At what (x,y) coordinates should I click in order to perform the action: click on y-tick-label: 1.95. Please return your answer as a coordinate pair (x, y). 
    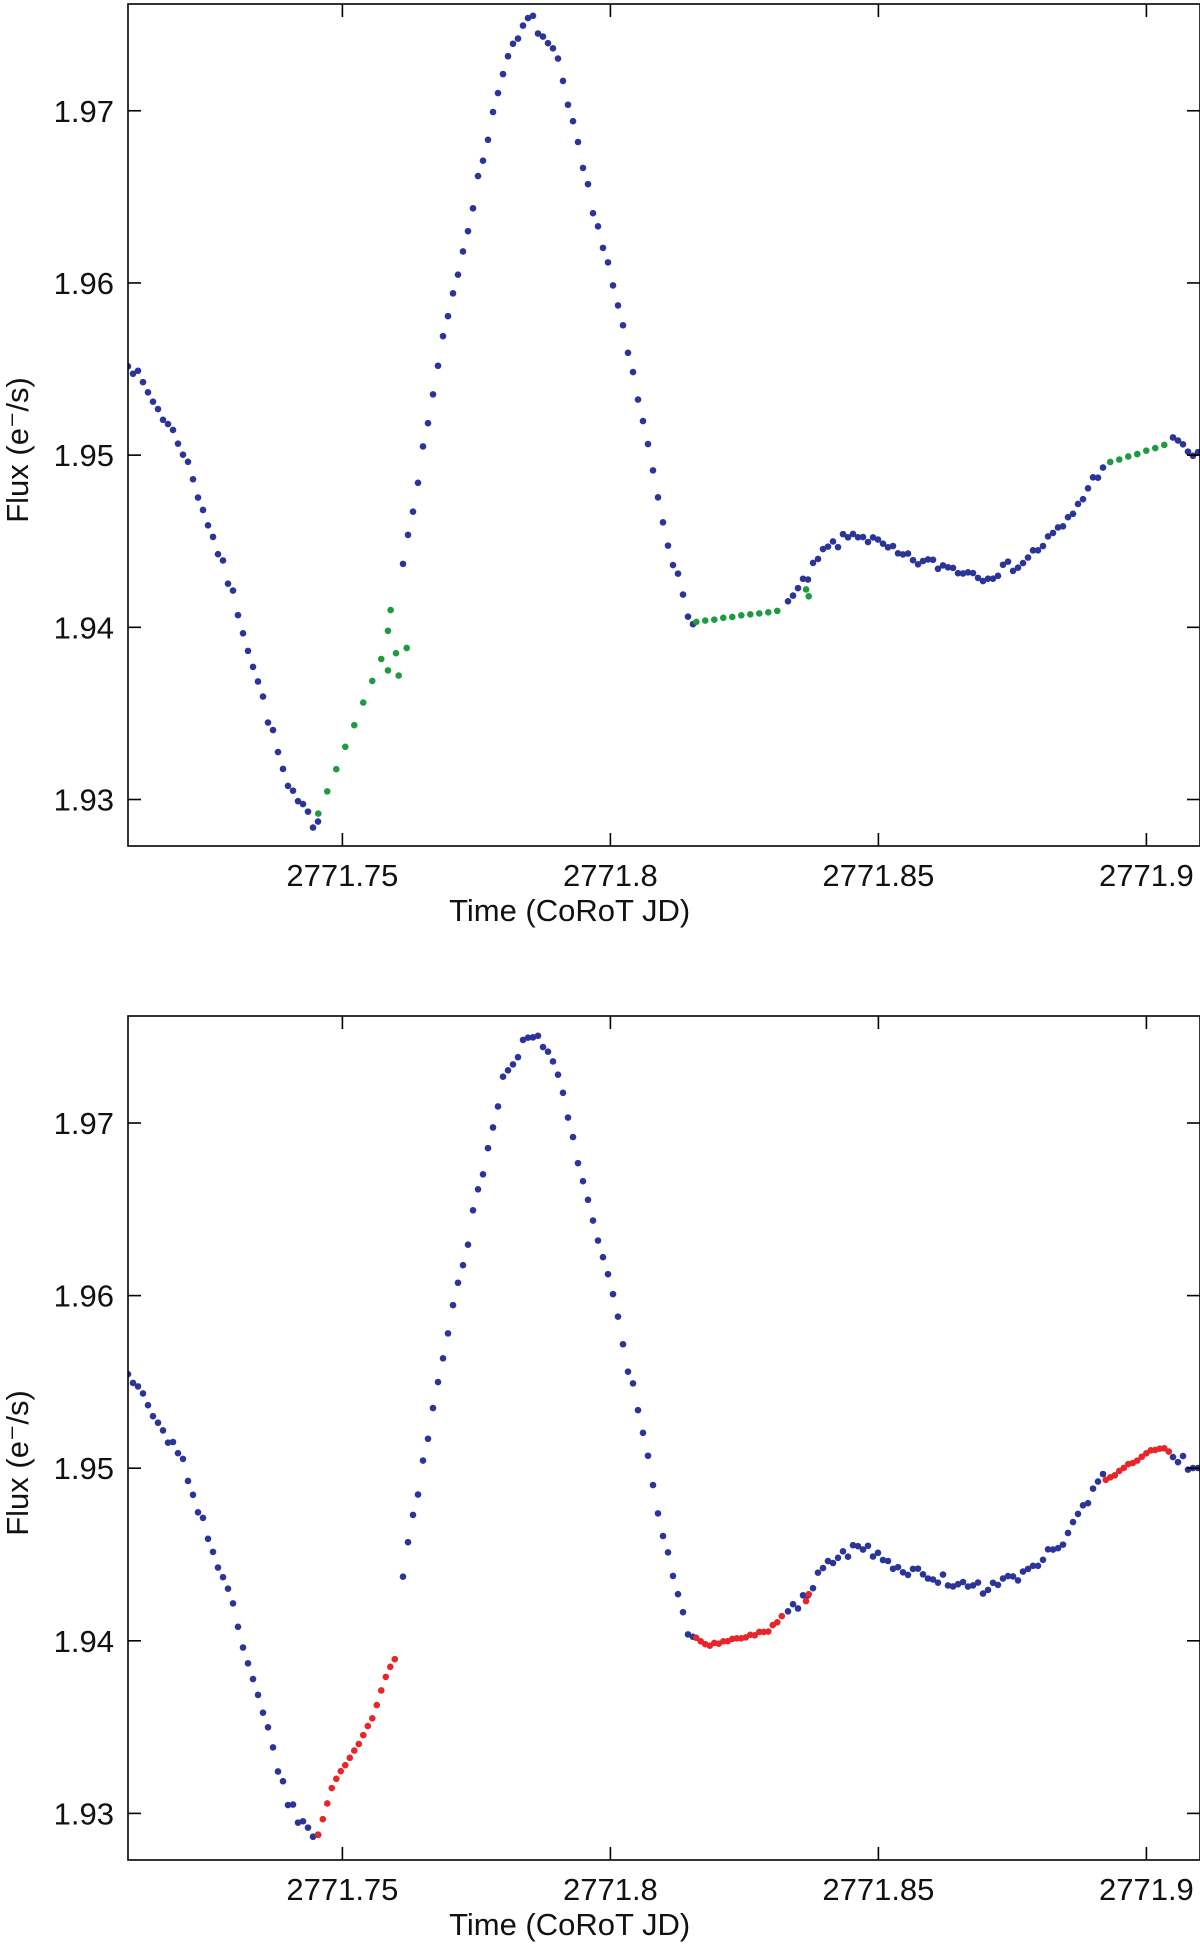
    Looking at the image, I should click on (84, 455).